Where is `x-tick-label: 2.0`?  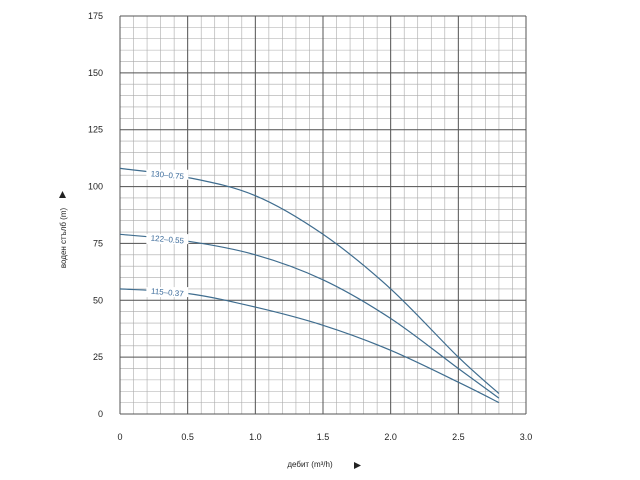
x-tick-label: 2.0 is located at coordinates (390, 437).